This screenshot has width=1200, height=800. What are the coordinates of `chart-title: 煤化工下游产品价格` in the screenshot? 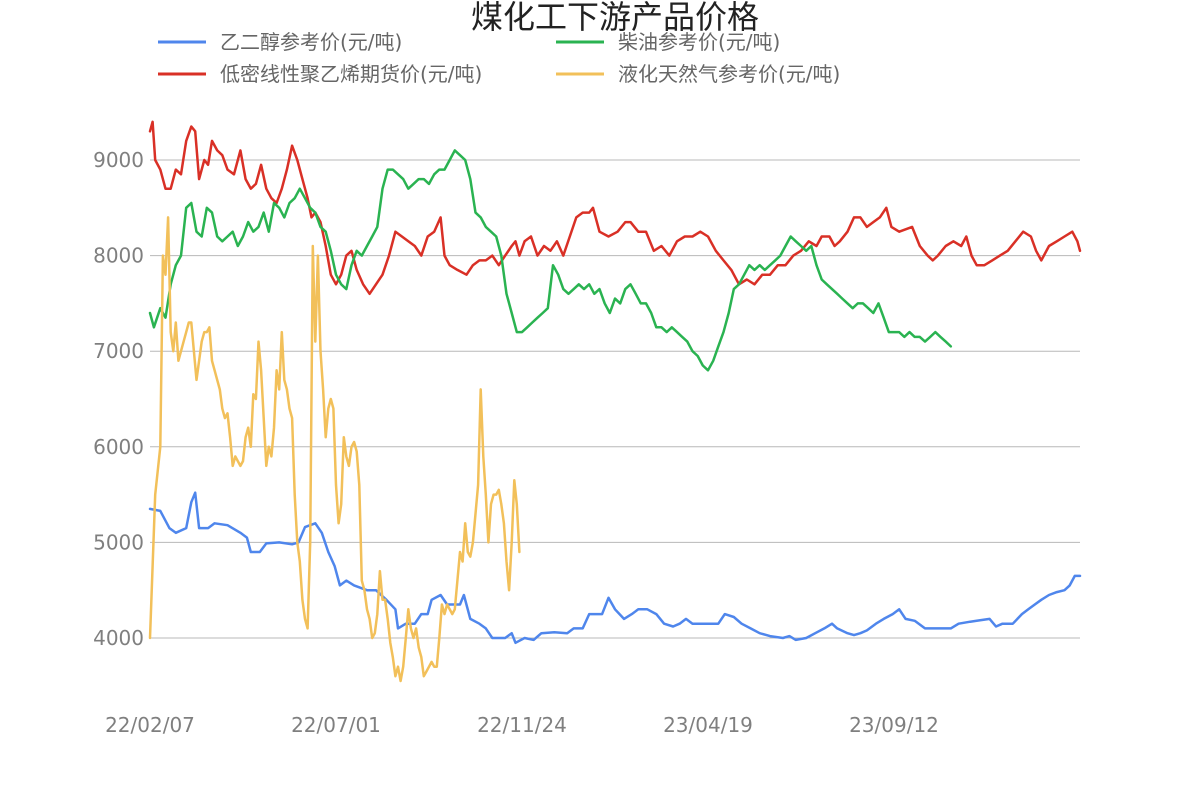 It's located at (615, 18).